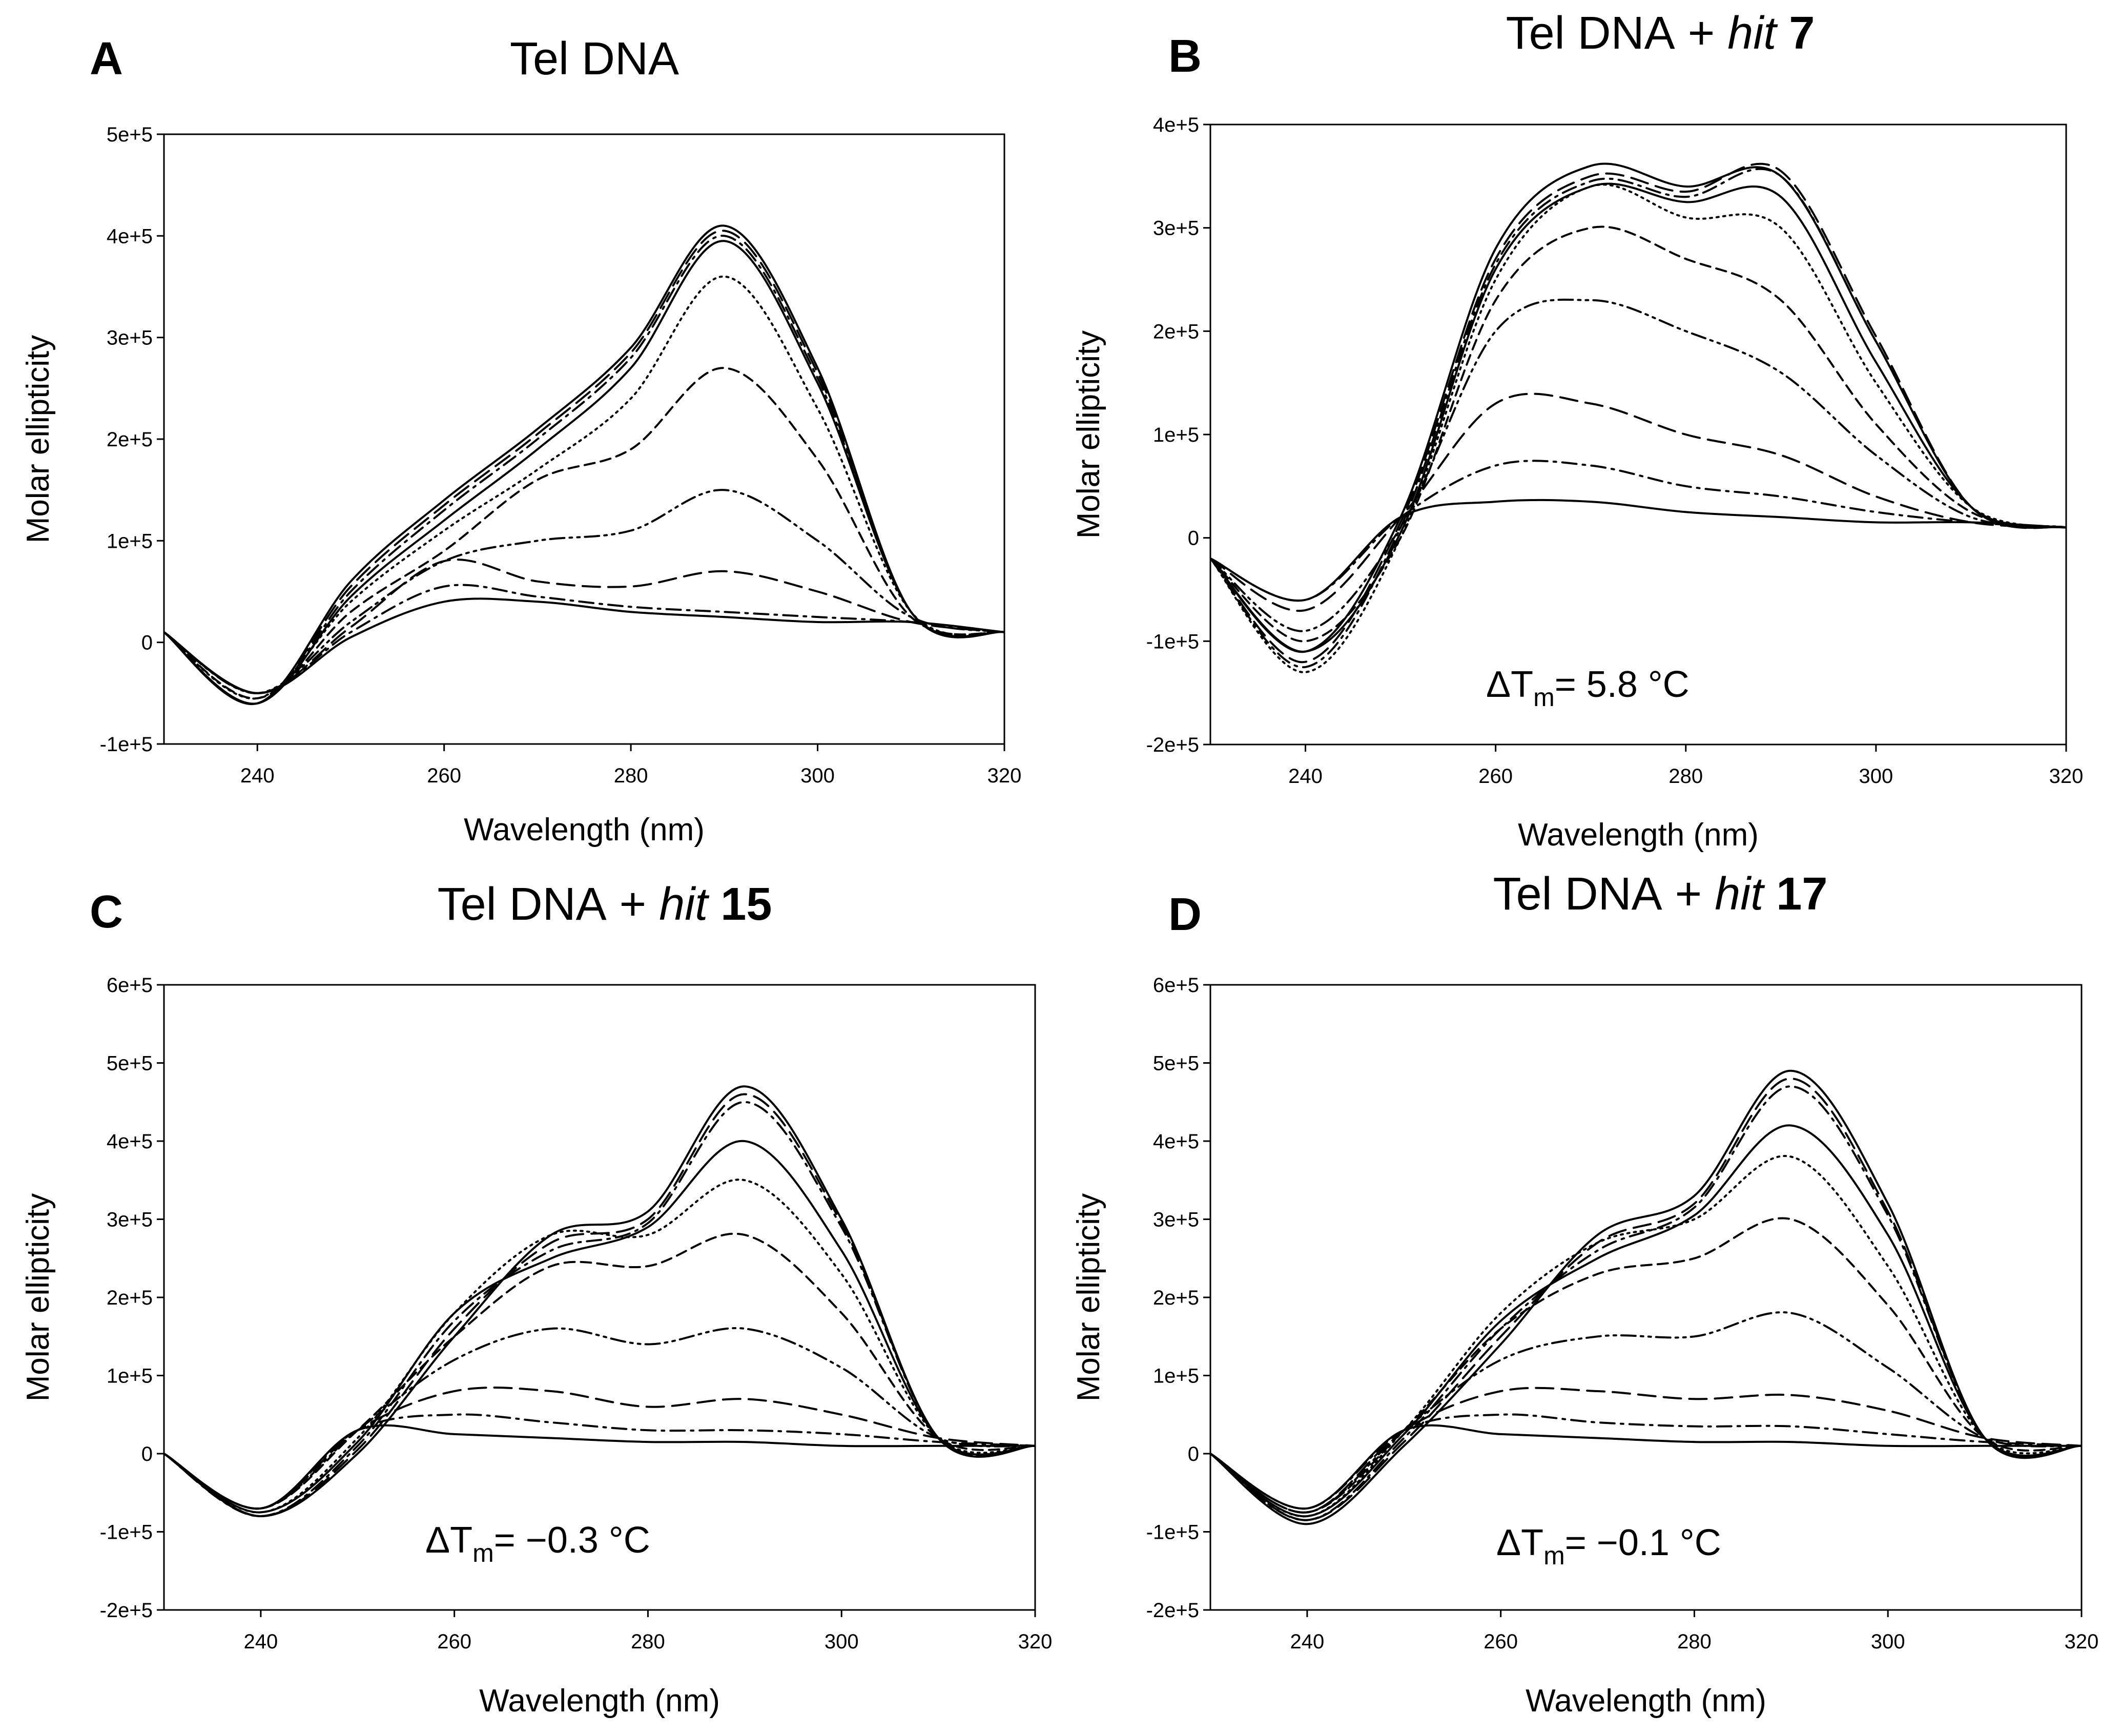  What do you see at coordinates (1608, 1546) in the screenshot?
I see `delta-tm-annotation: ΔTm= −0.1 °C` at bounding box center [1608, 1546].